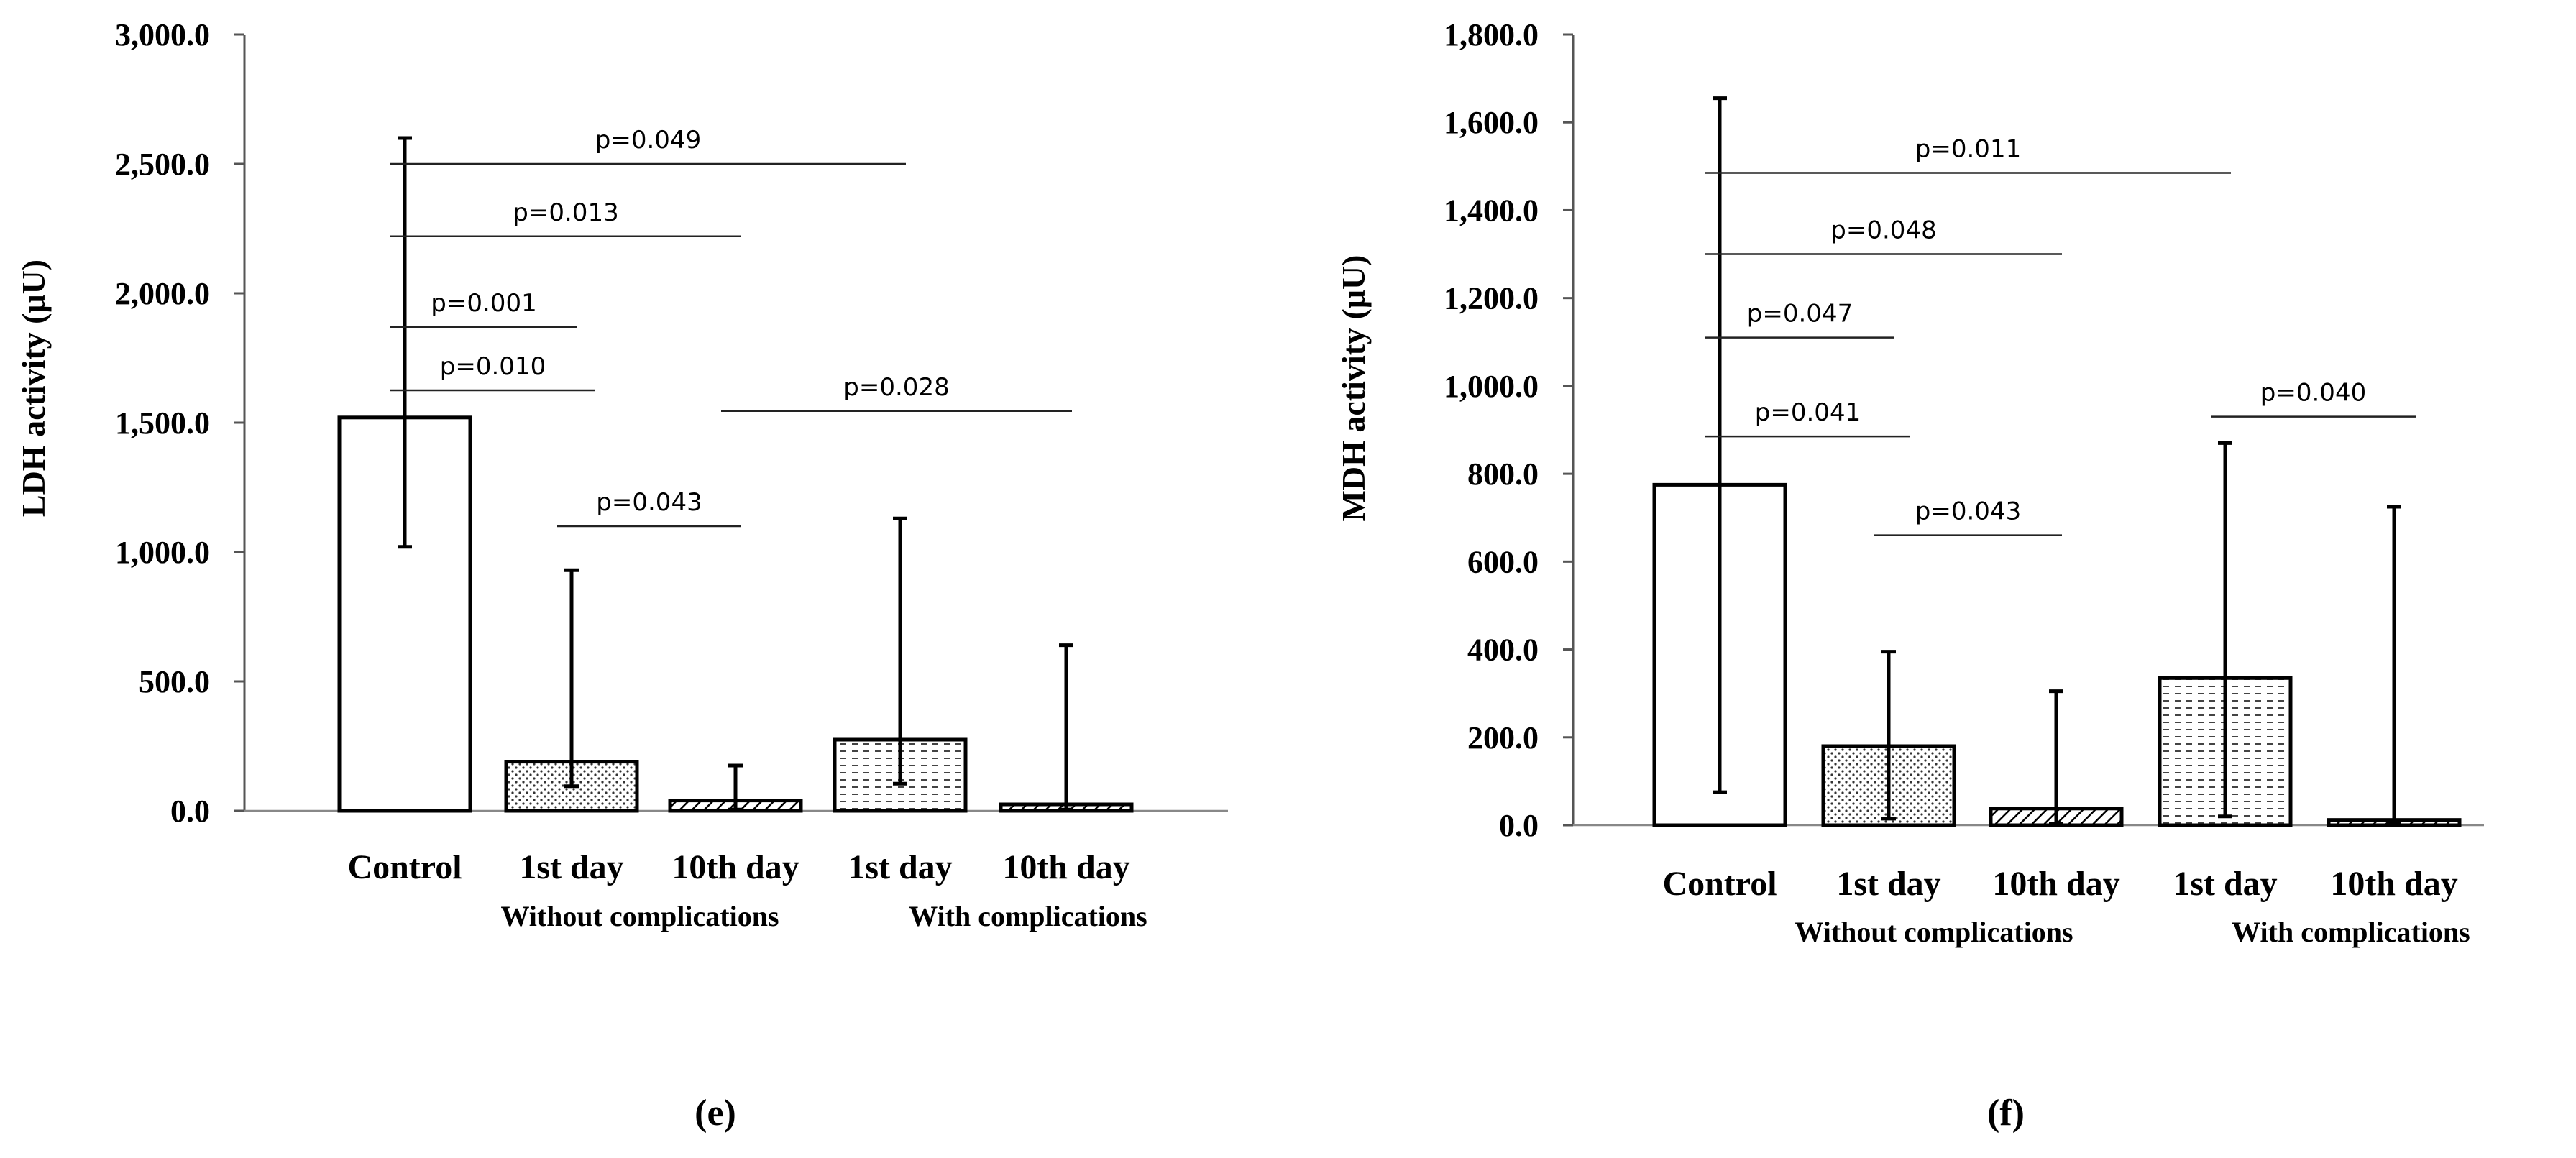  I want to click on p-value-label: p=0.013, so click(565, 213).